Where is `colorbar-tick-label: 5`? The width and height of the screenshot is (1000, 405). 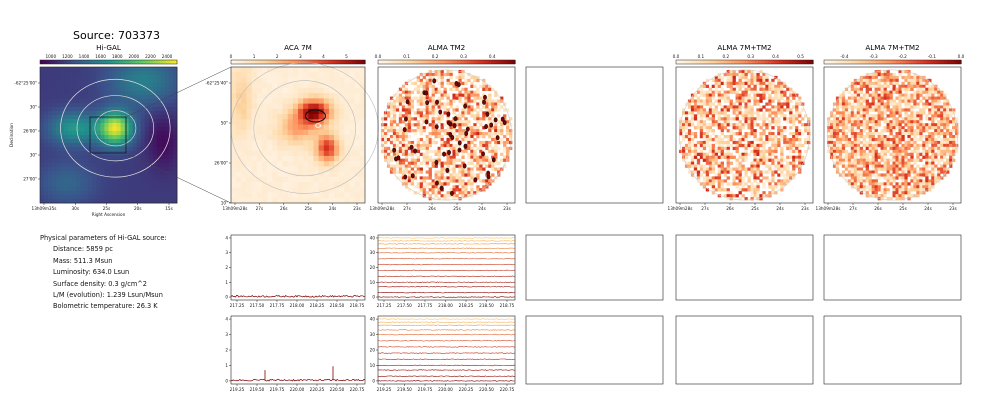 colorbar-tick-label: 5 is located at coordinates (346, 56).